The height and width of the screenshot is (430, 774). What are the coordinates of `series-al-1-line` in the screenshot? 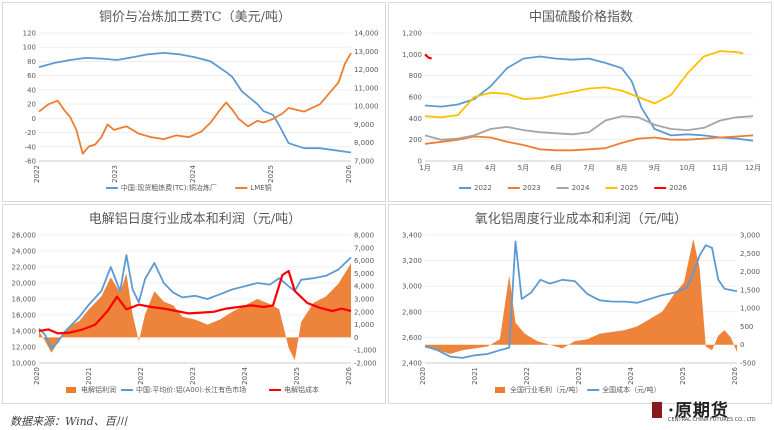 It's located at (195, 302).